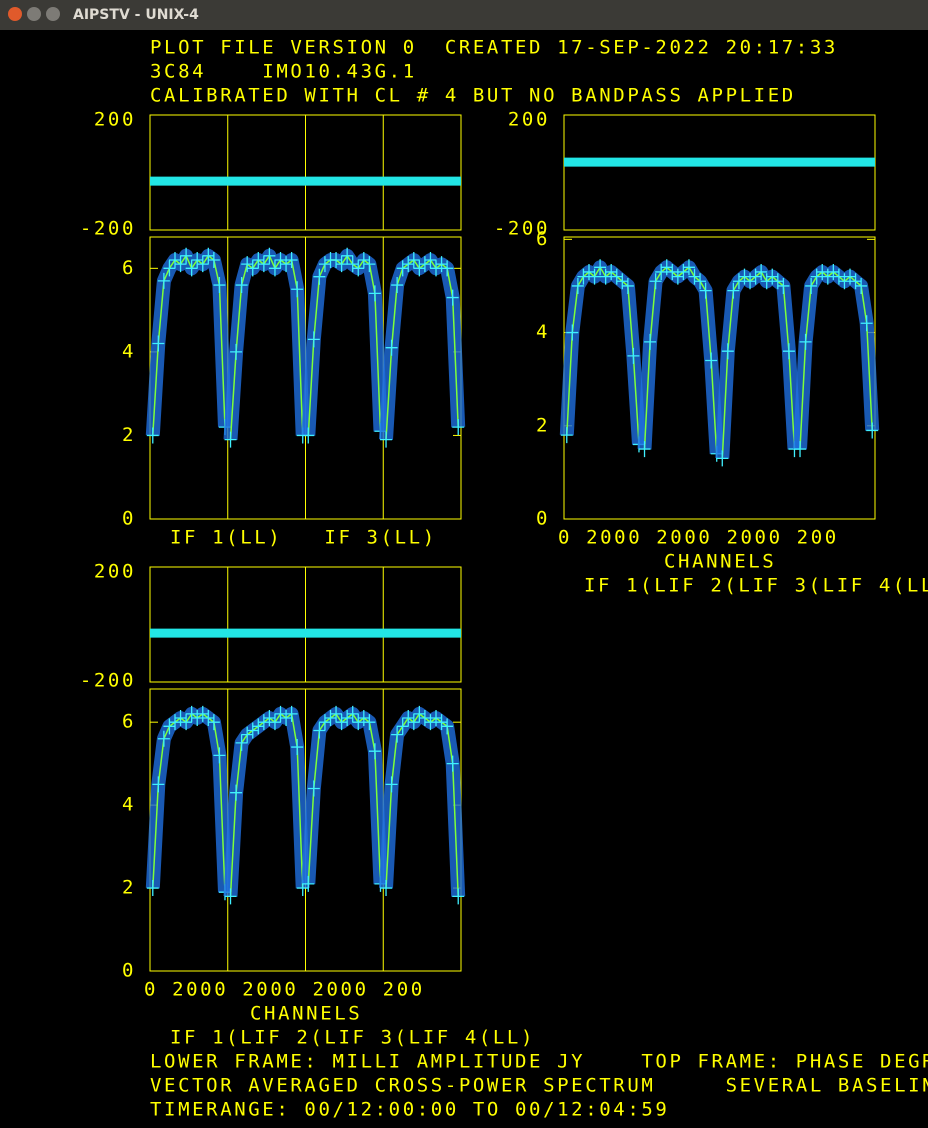 Image resolution: width=928 pixels, height=1128 pixels. I want to click on phase-frame, so click(719, 172).